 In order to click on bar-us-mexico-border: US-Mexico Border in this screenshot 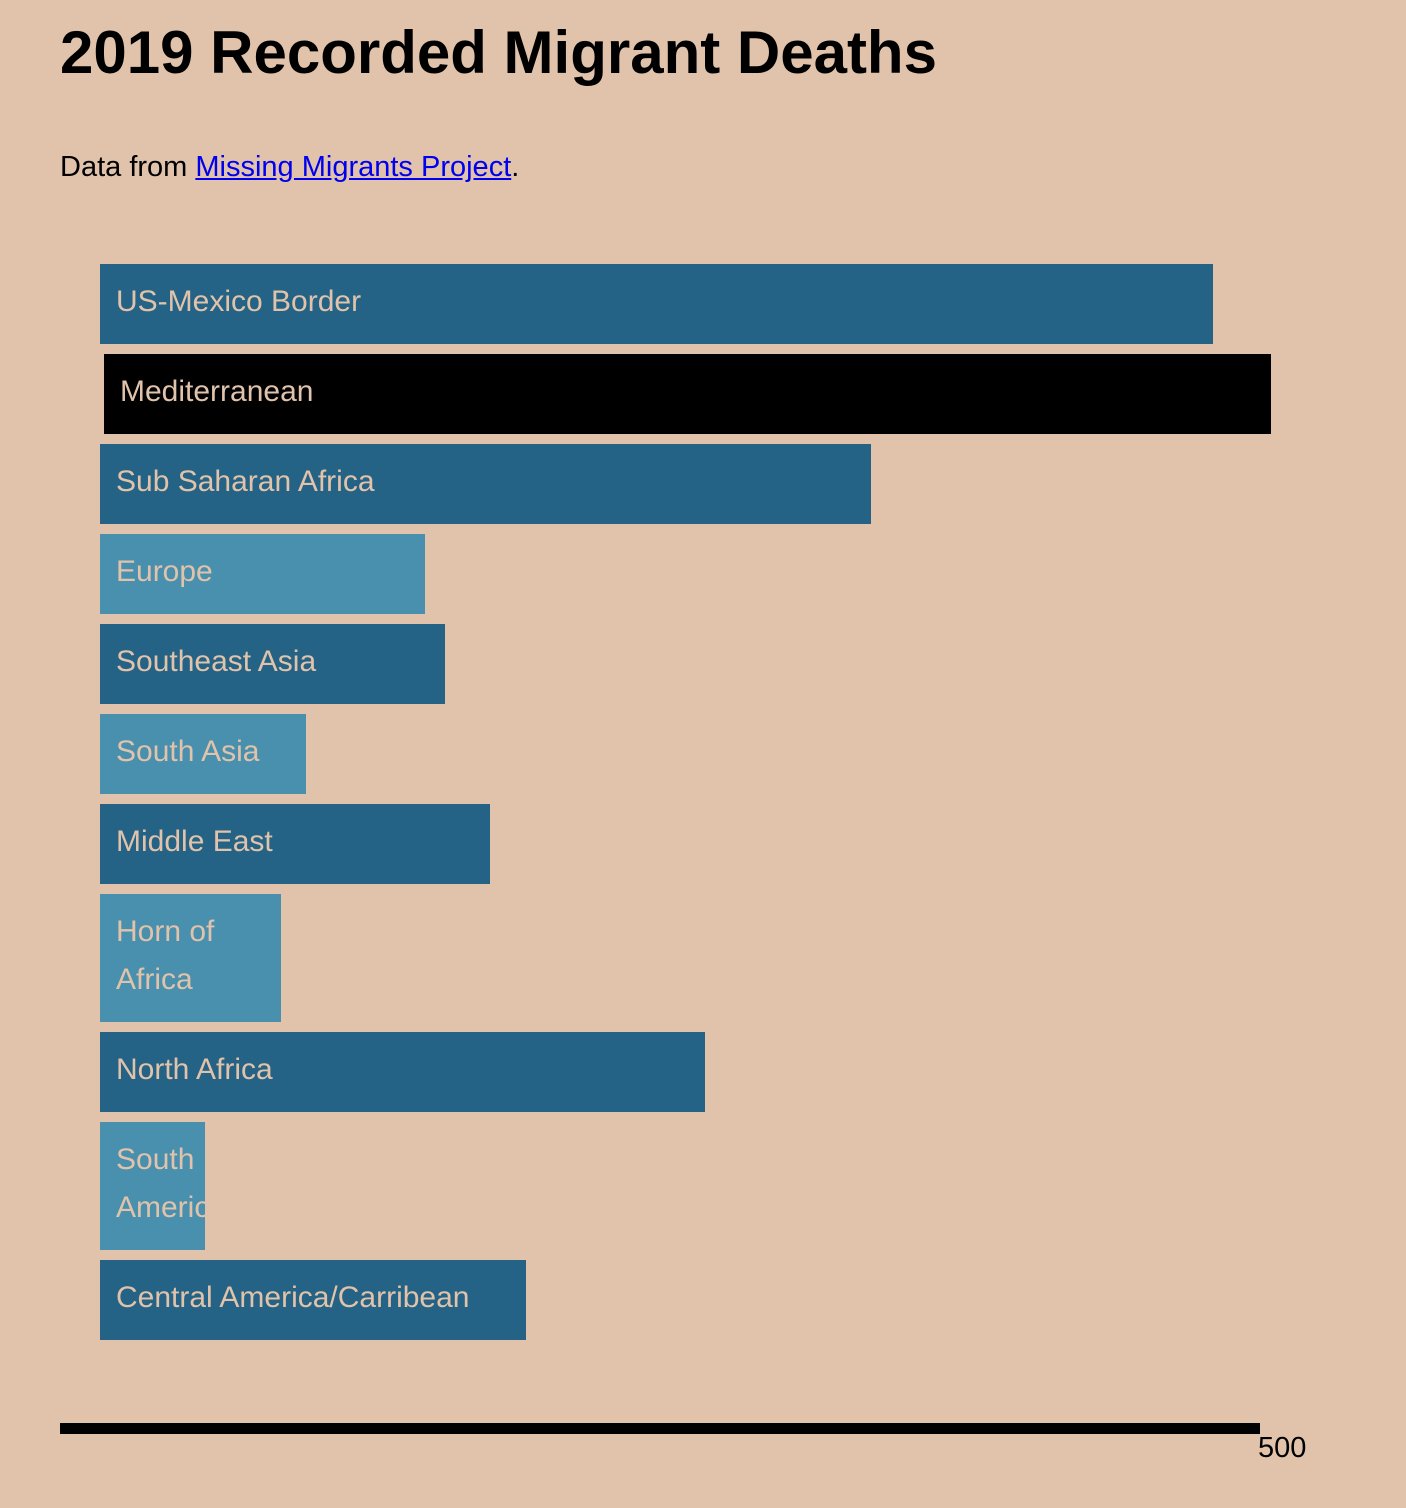, I will do `click(656, 304)`.